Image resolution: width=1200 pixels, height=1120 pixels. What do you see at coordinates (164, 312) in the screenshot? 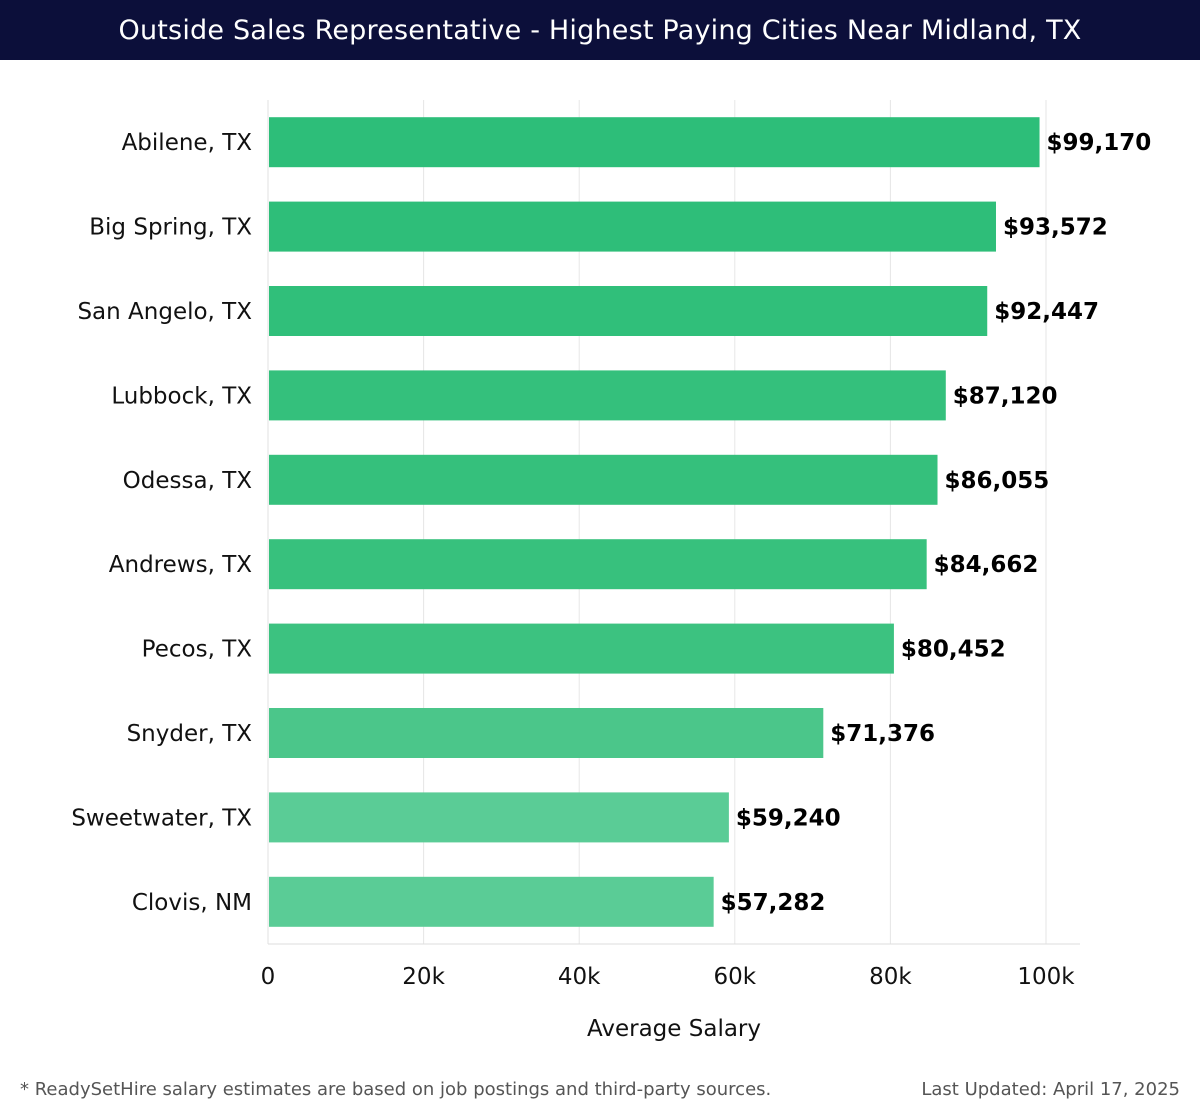
I see `category-label: San Angelo, TX` at bounding box center [164, 312].